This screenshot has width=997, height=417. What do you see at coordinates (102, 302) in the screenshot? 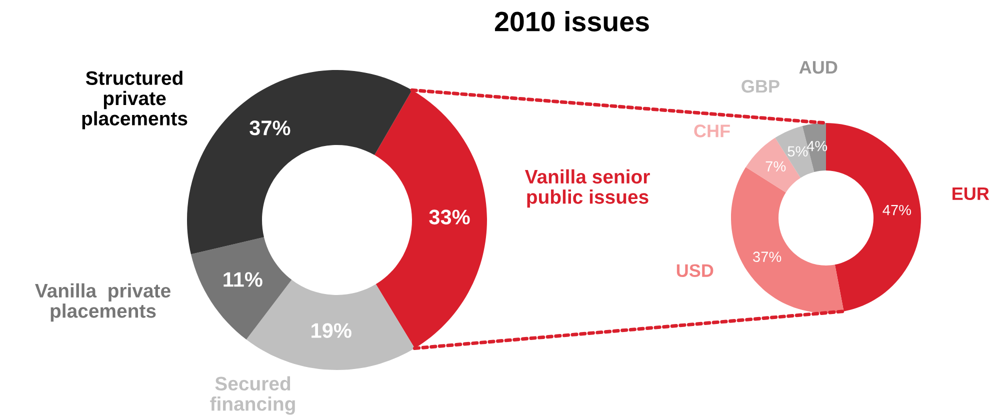
I see `slice-label: Vanilla private placements` at bounding box center [102, 302].